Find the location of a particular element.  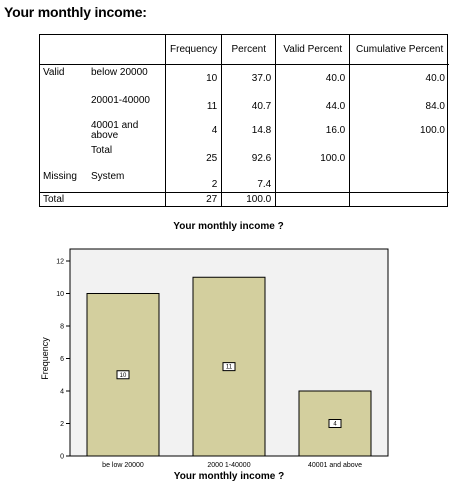

cell-frequency: 25 is located at coordinates (193, 156).